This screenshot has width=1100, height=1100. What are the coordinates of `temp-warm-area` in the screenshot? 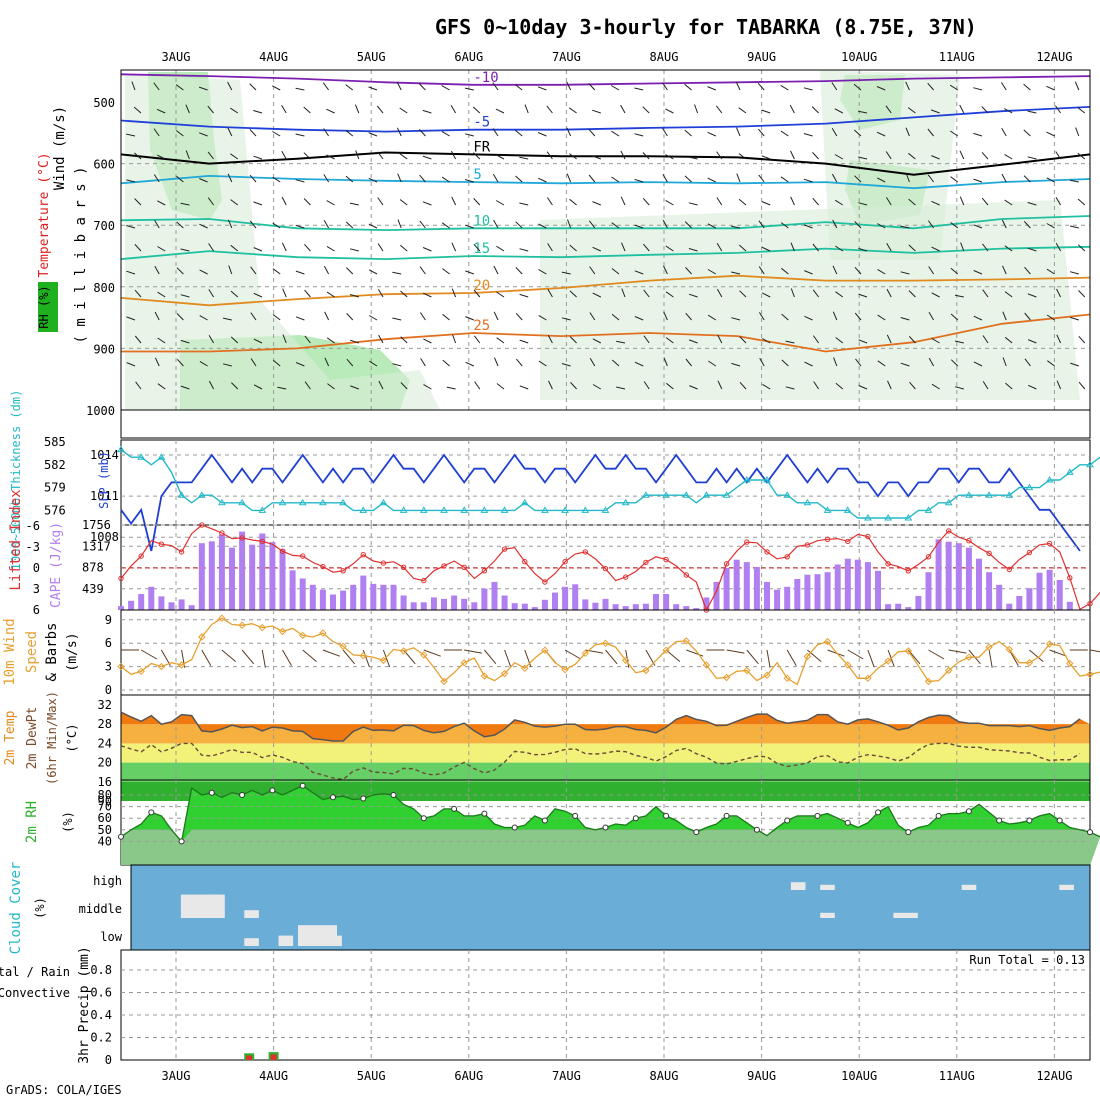 It's located at (605, 726).